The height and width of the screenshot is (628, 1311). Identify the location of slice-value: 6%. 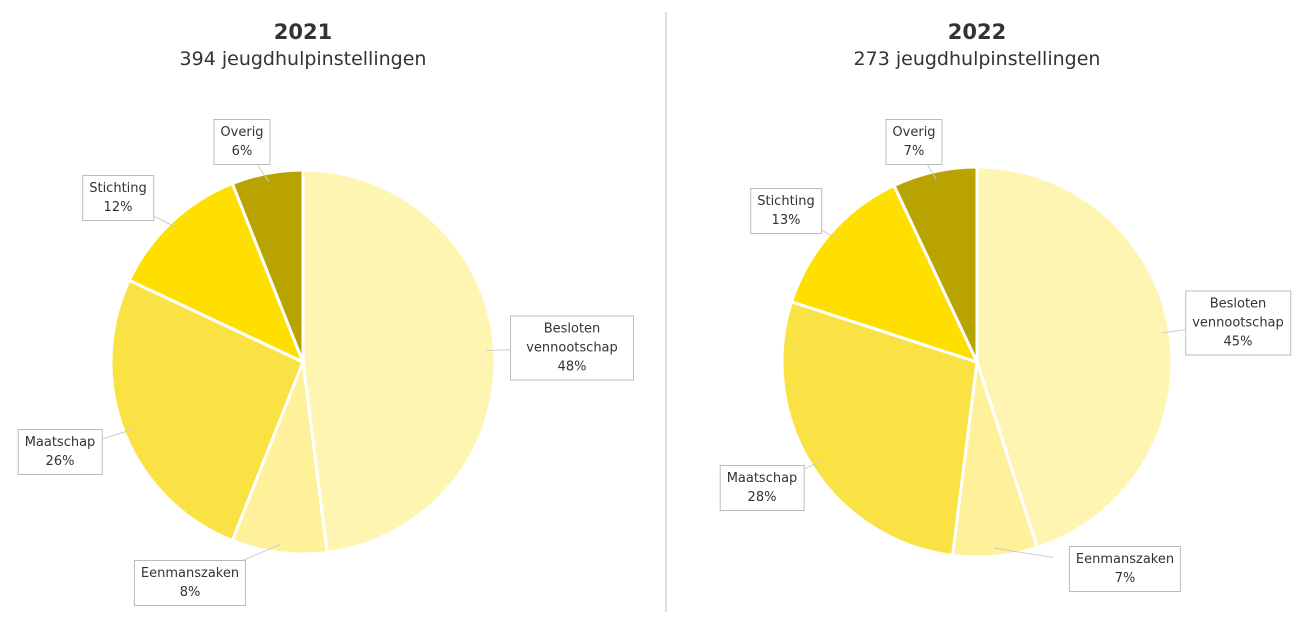
(242, 151).